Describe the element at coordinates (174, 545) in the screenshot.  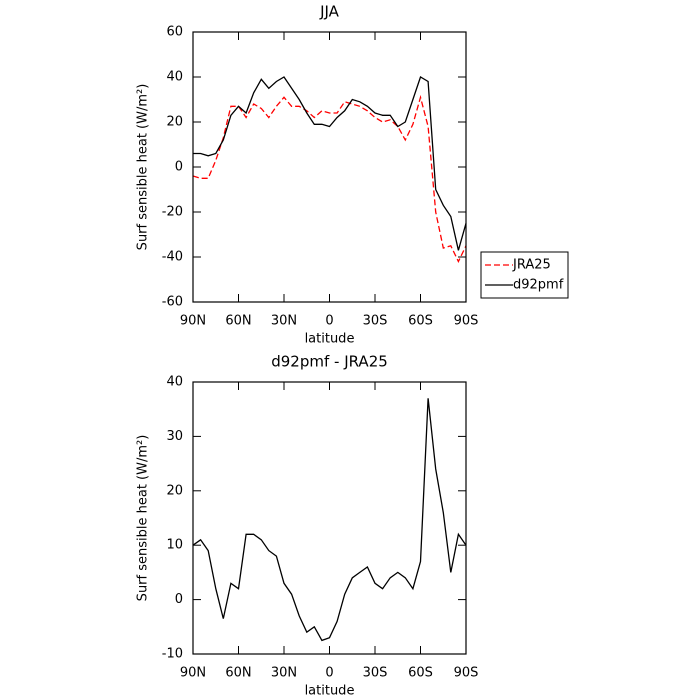
I see `y-tick-label: 10` at that location.